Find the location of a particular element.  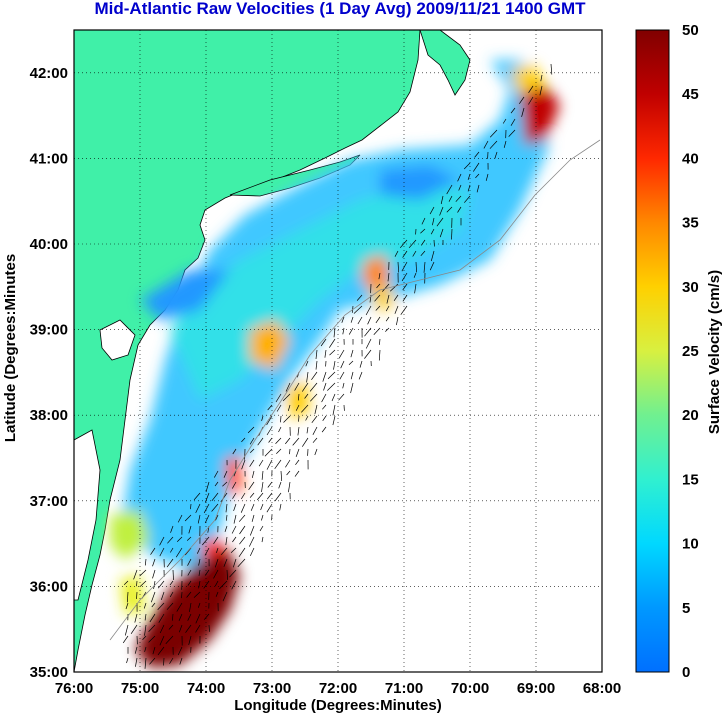

colorbar-tick-label: 5 is located at coordinates (686, 608).